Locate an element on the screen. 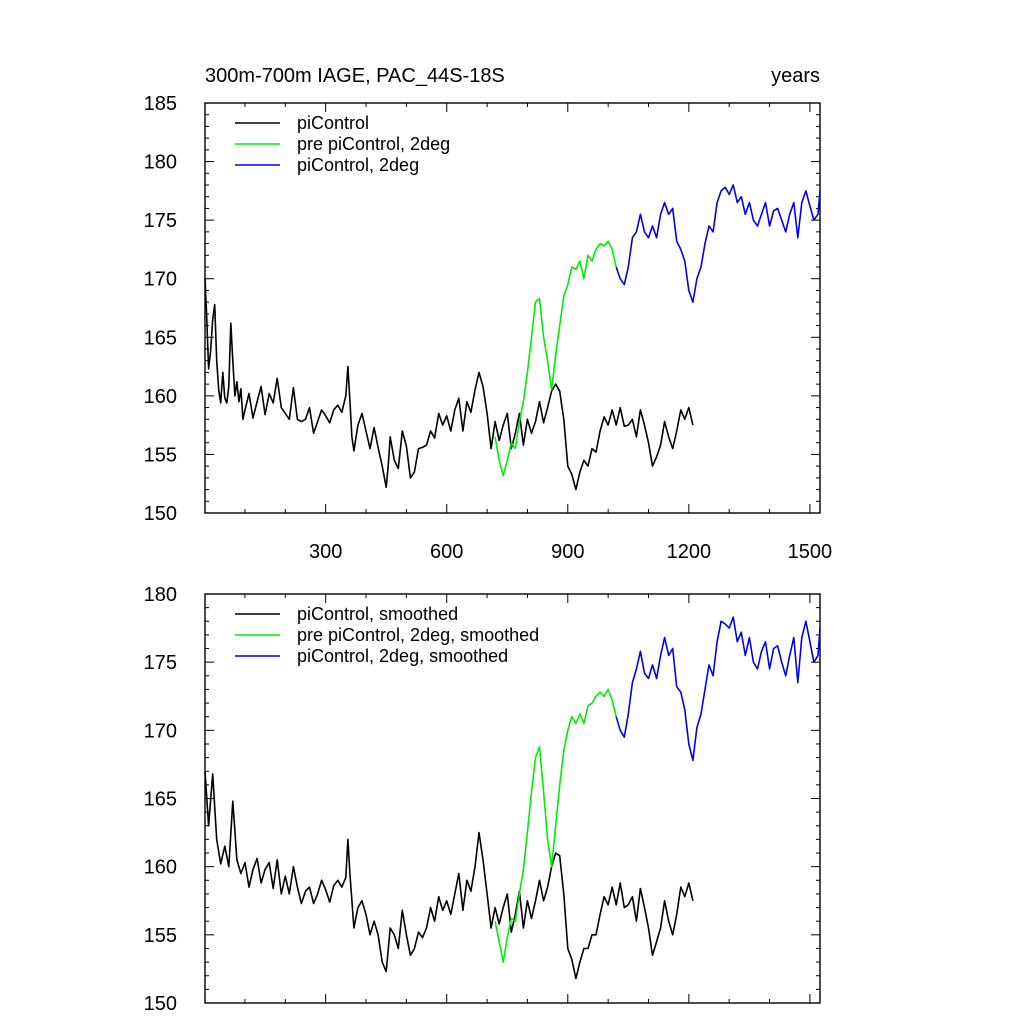 The height and width of the screenshot is (1024, 1024). legend-label: piControl is located at coordinates (333, 123).